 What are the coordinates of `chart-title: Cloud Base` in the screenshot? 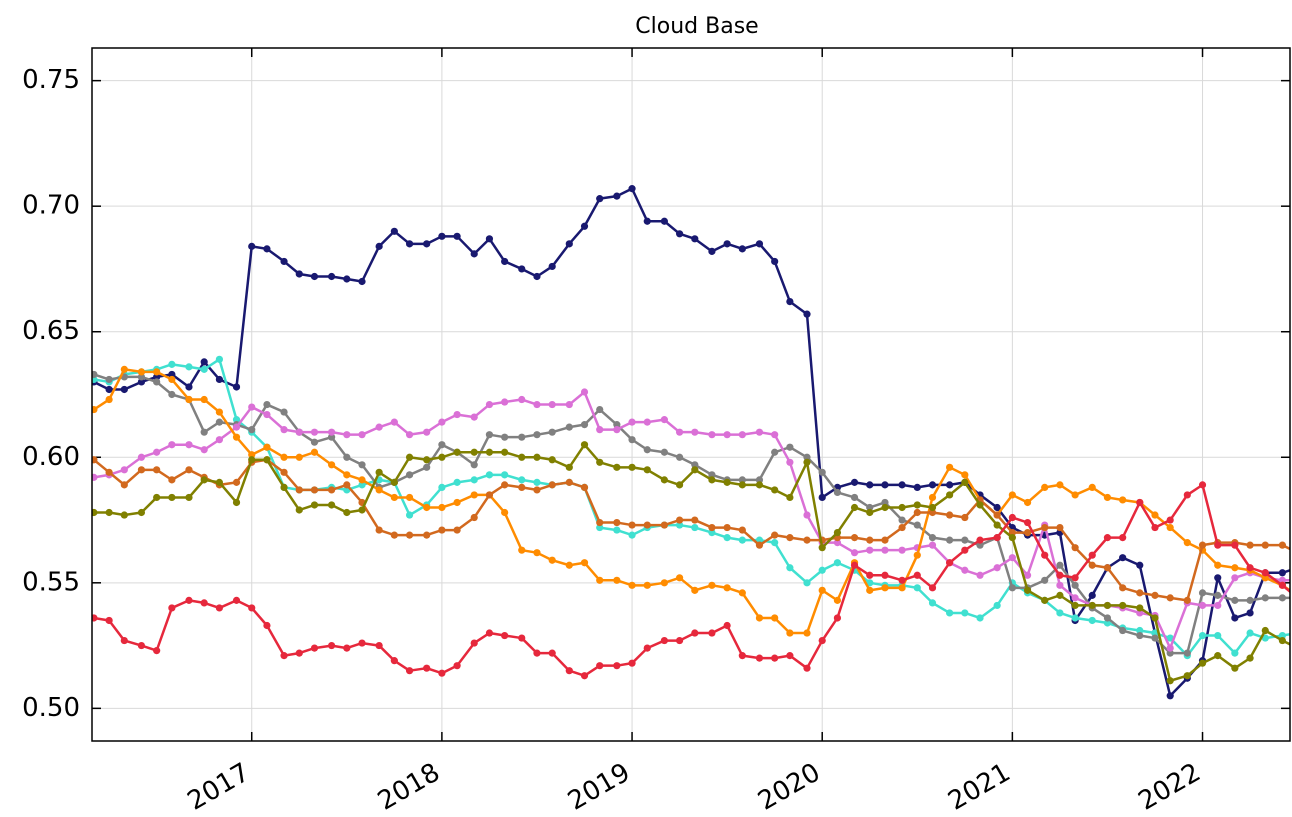 It's located at (696, 26).